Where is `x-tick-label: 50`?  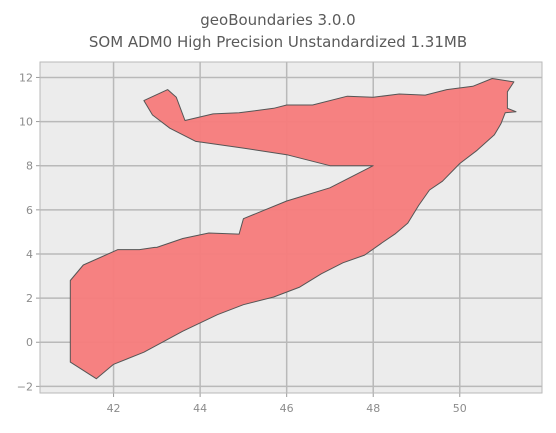
x-tick-label: 50 is located at coordinates (460, 408).